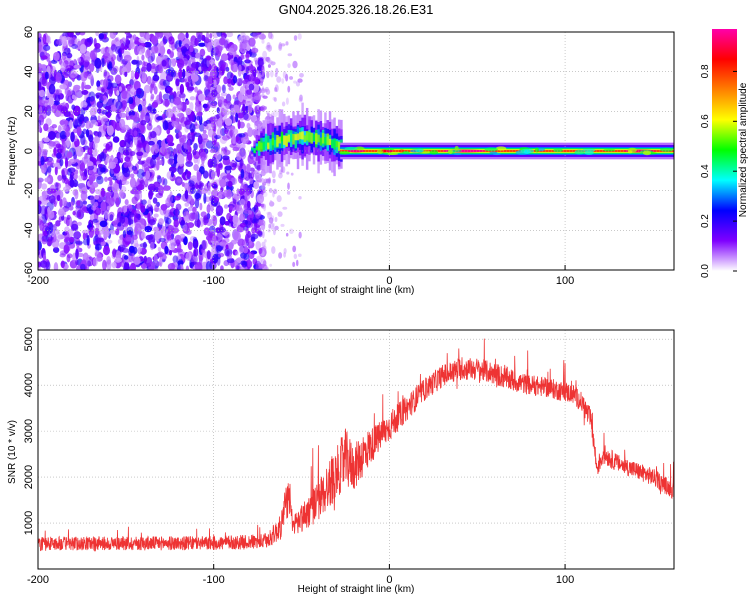 The image size is (750, 600). Describe the element at coordinates (12, 452) in the screenshot. I see `snr-y-label: SNR (10 * v/v)` at that location.